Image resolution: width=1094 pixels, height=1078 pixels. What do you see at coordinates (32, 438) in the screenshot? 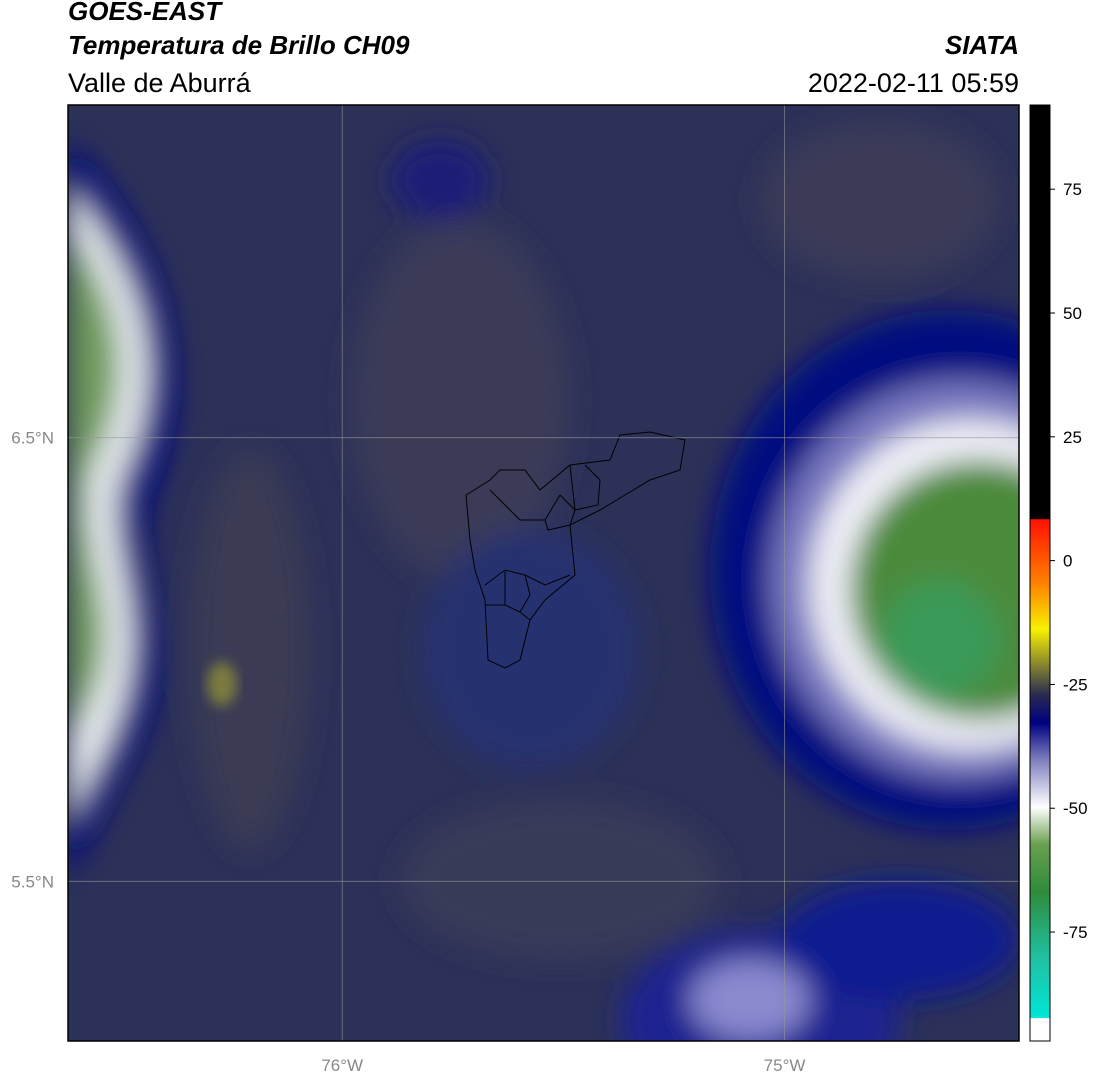
I see `y-tick-label: 6.5°N` at bounding box center [32, 438].